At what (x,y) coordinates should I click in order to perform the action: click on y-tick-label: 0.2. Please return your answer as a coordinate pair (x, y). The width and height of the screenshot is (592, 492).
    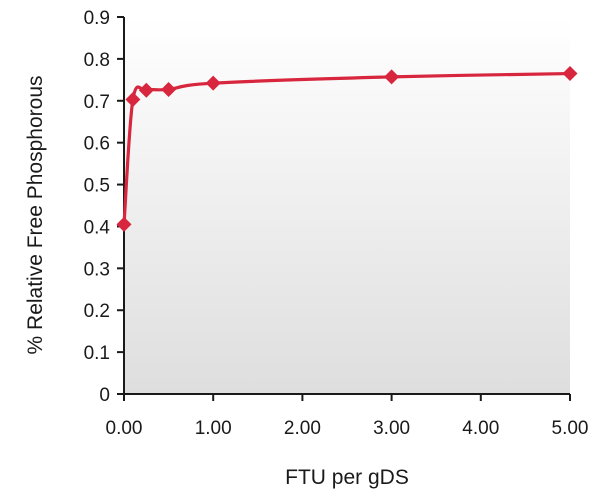
    Looking at the image, I should click on (97, 311).